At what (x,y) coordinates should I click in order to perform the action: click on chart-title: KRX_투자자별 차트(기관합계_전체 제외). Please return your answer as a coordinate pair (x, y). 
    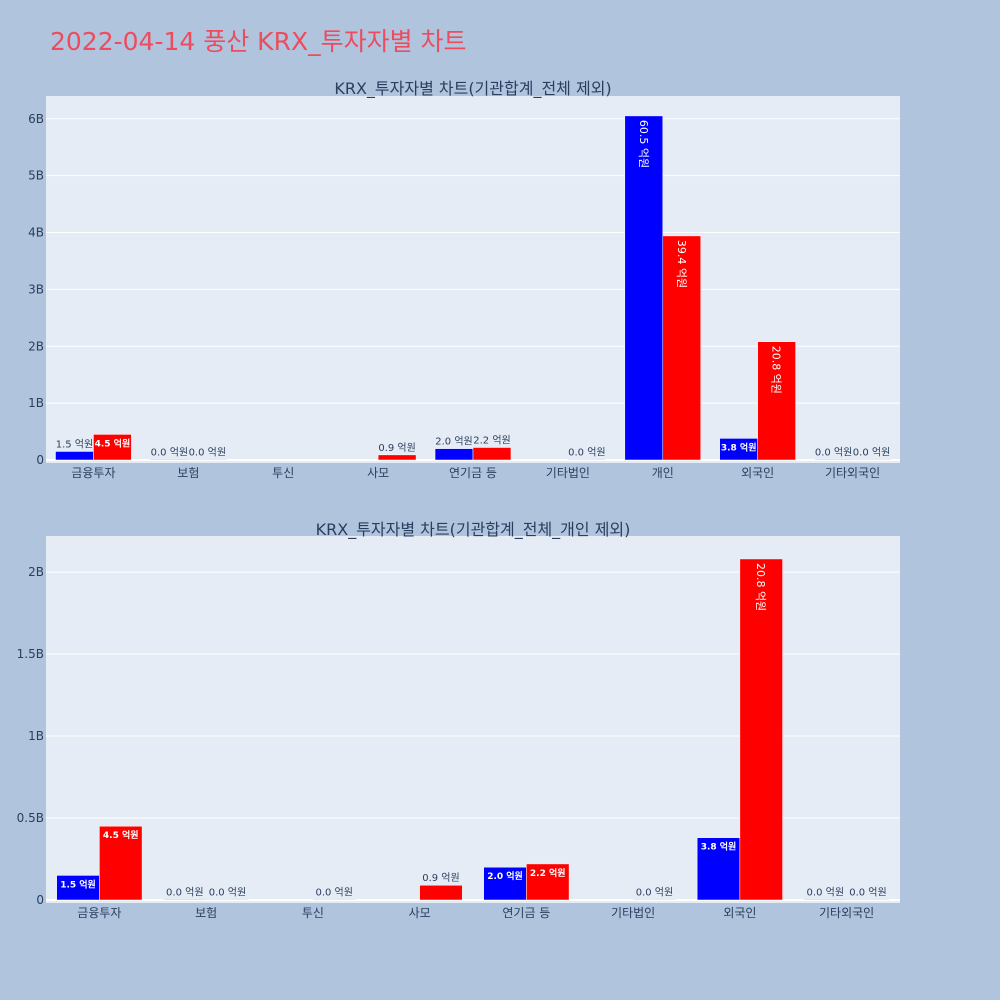
    Looking at the image, I should click on (472, 89).